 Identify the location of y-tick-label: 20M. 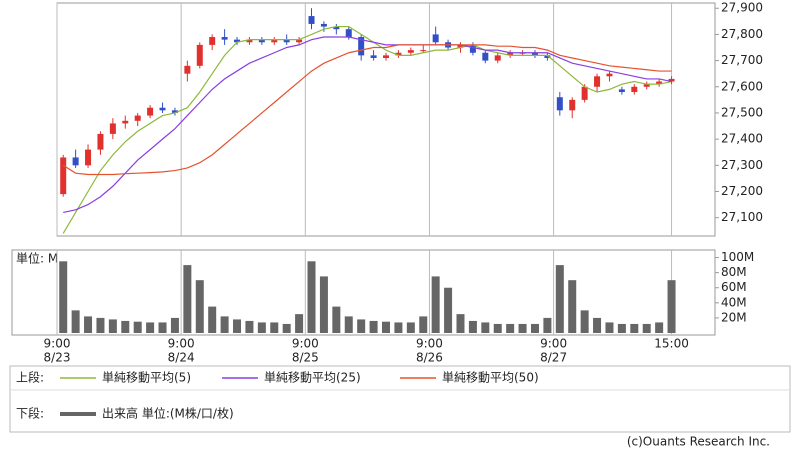
(734, 317).